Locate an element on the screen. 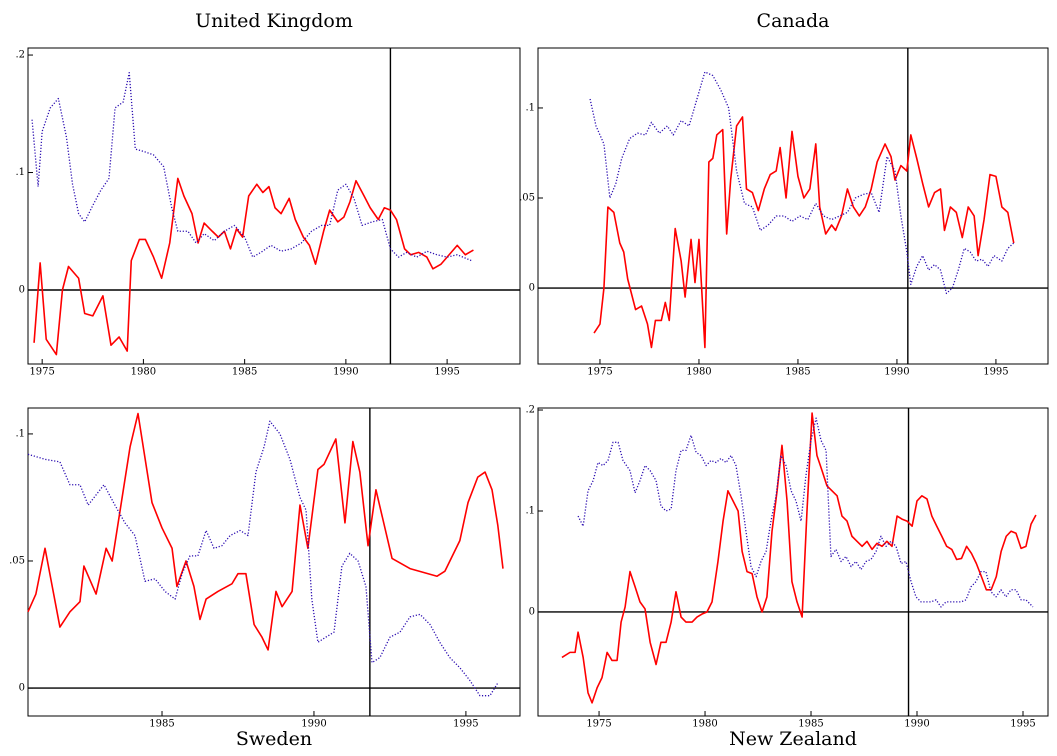 Image resolution: width=1057 pixels, height=756 pixels. chart-title: Sweden is located at coordinates (274, 739).